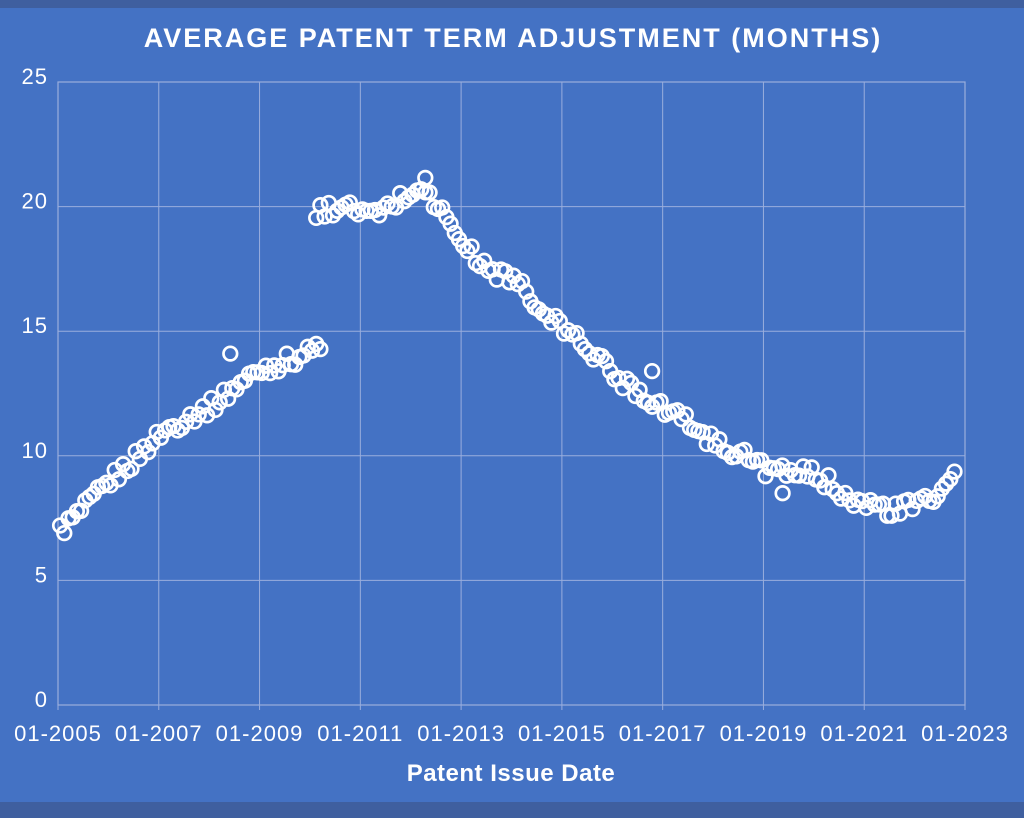 The width and height of the screenshot is (1024, 818). Describe the element at coordinates (58, 733) in the screenshot. I see `x-tick-label: 01-2005` at that location.